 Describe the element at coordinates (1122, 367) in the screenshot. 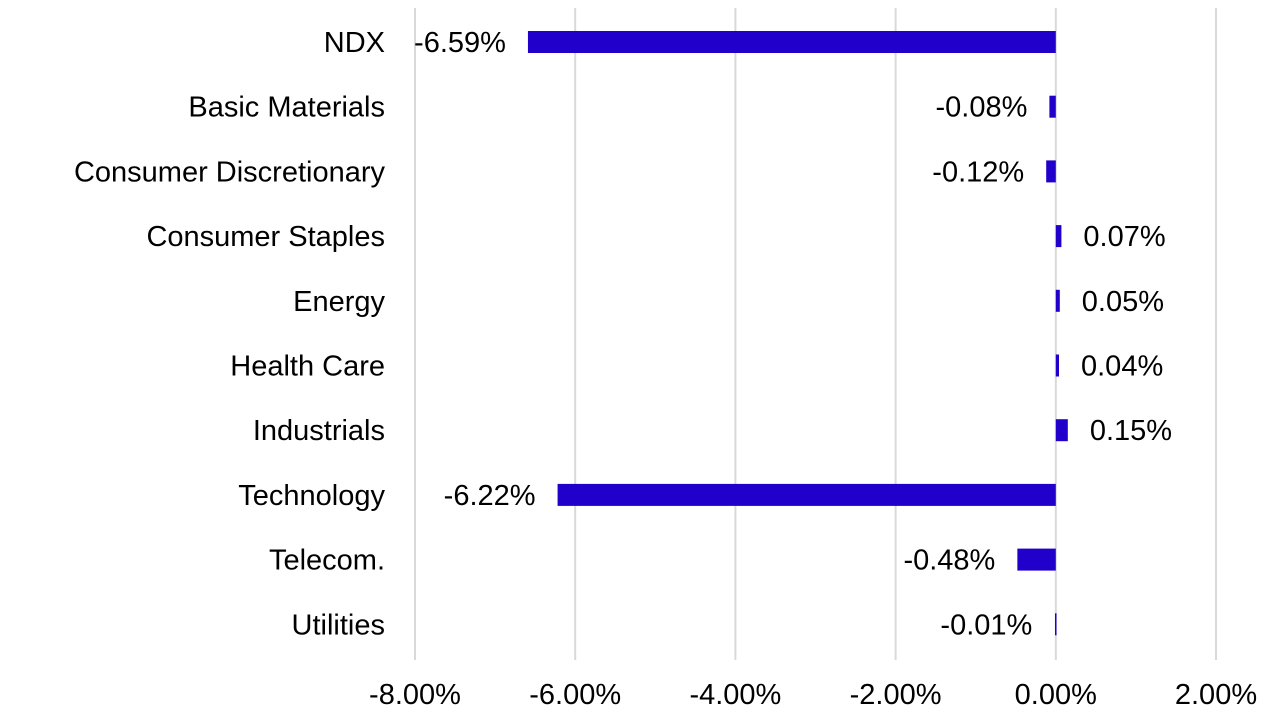

I see `data-label: 0.04%` at that location.